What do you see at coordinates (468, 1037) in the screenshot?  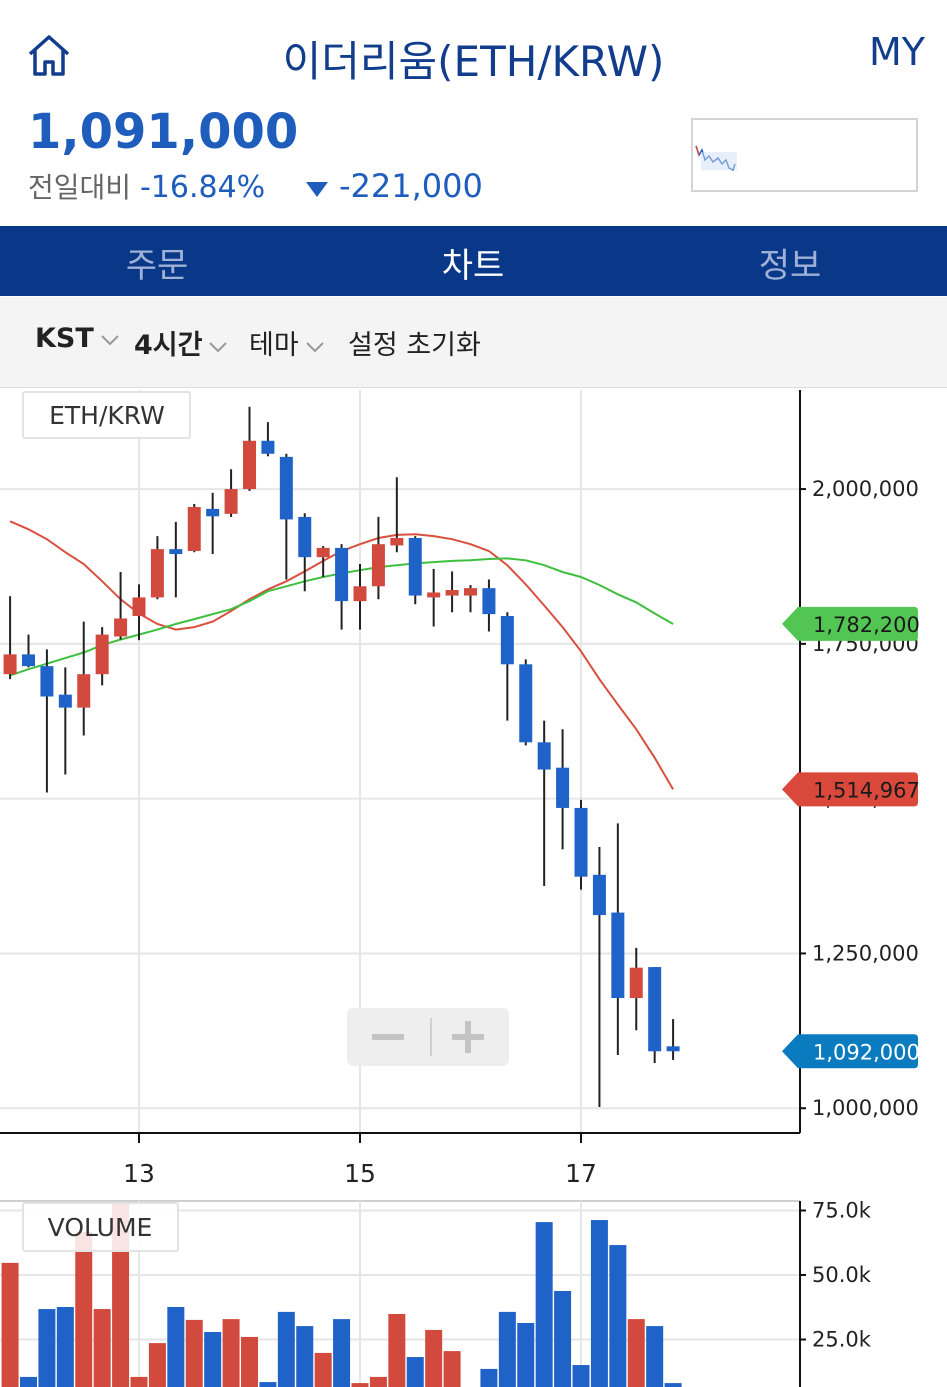 I see `zoom-in-button` at bounding box center [468, 1037].